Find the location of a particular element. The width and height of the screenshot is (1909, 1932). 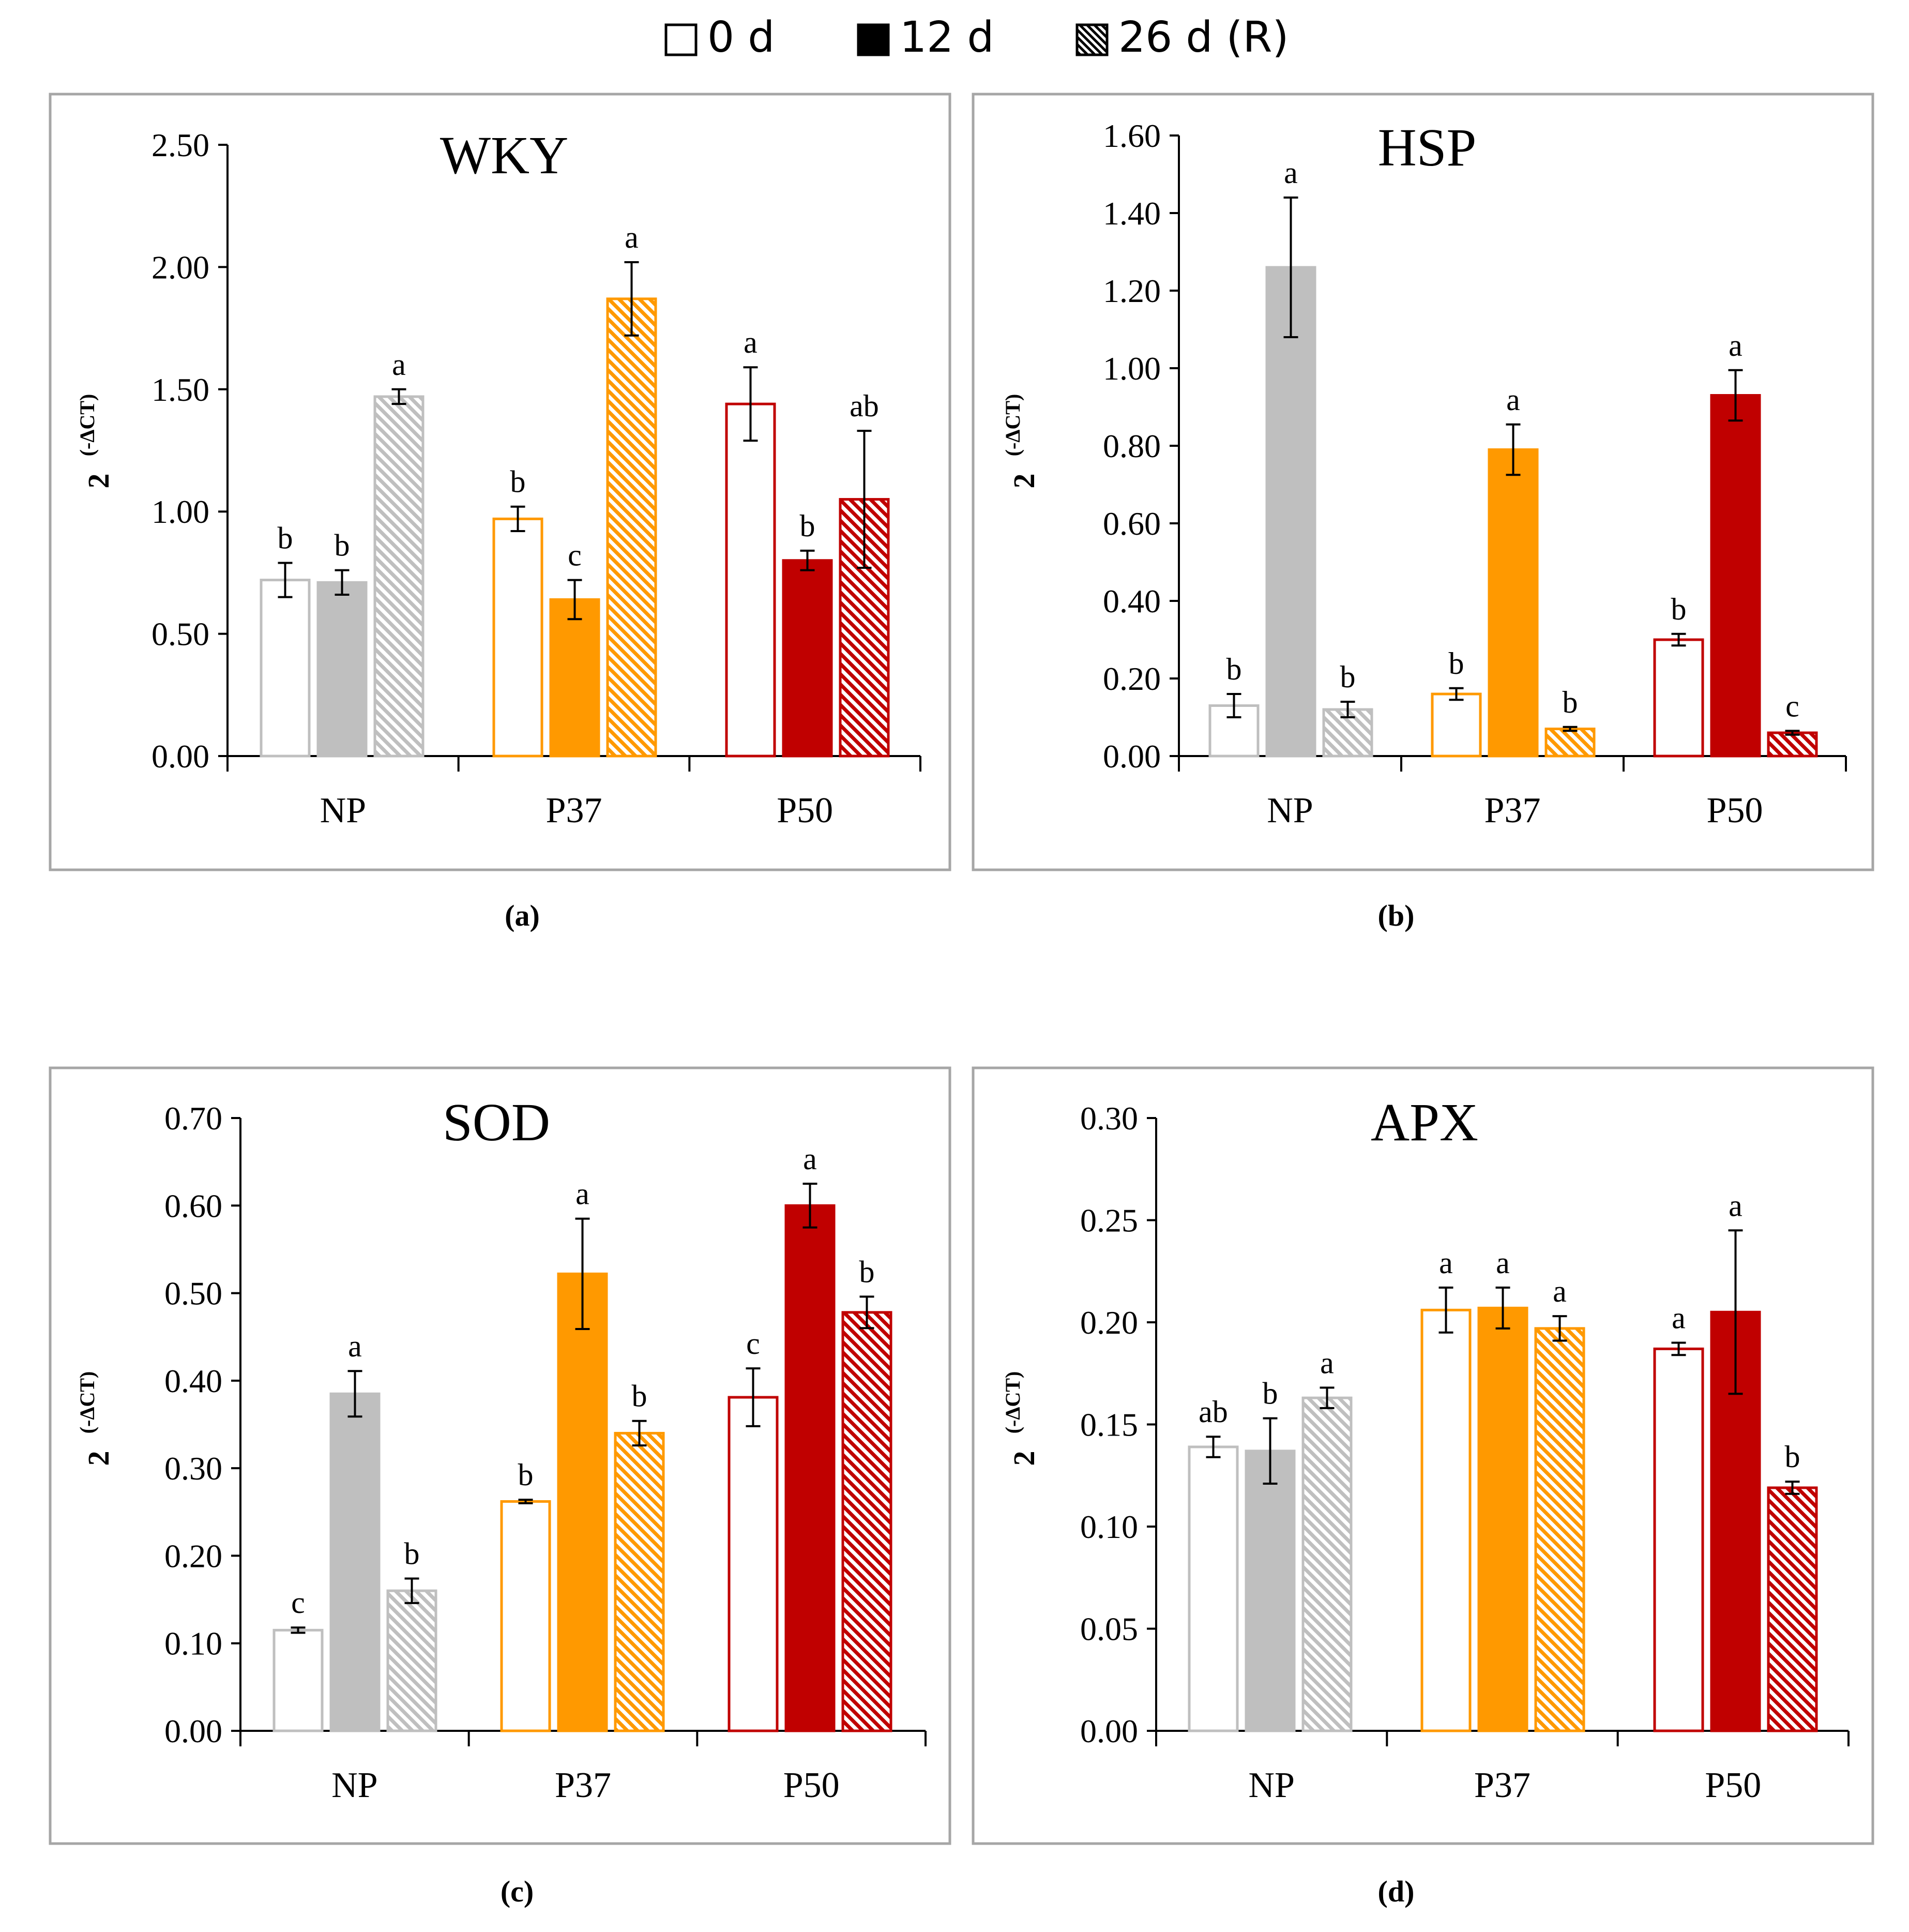

panel-caption: (b) is located at coordinates (1397, 916).